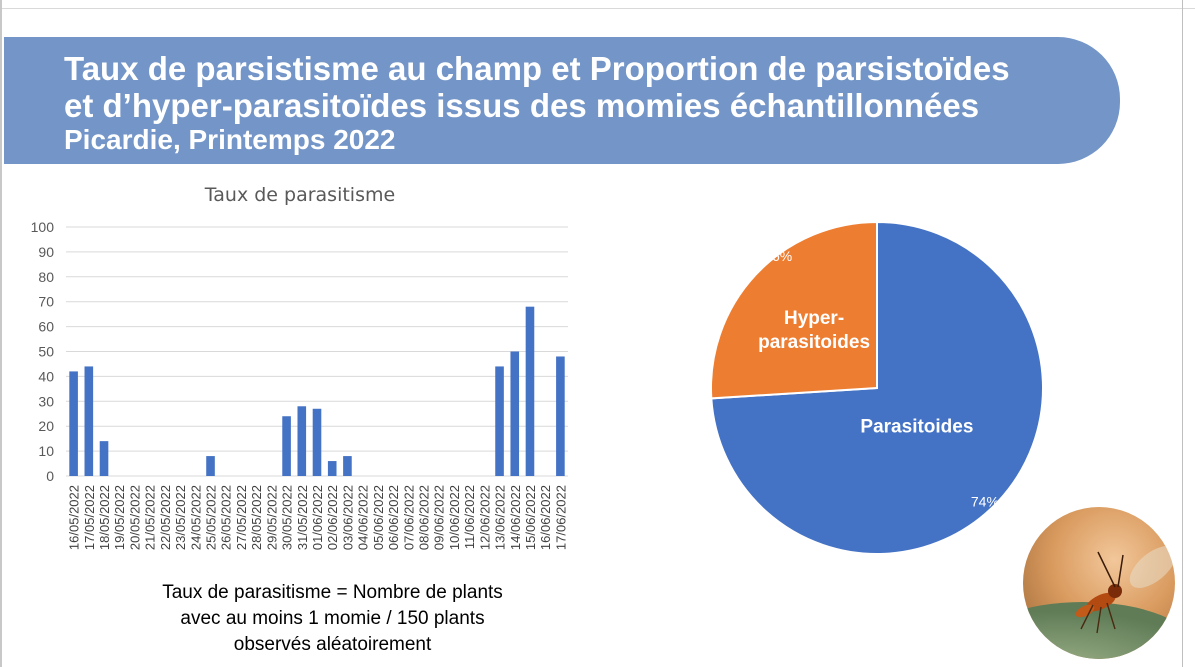 The width and height of the screenshot is (1195, 667). Describe the element at coordinates (1099, 583) in the screenshot. I see `insect-photo` at that location.